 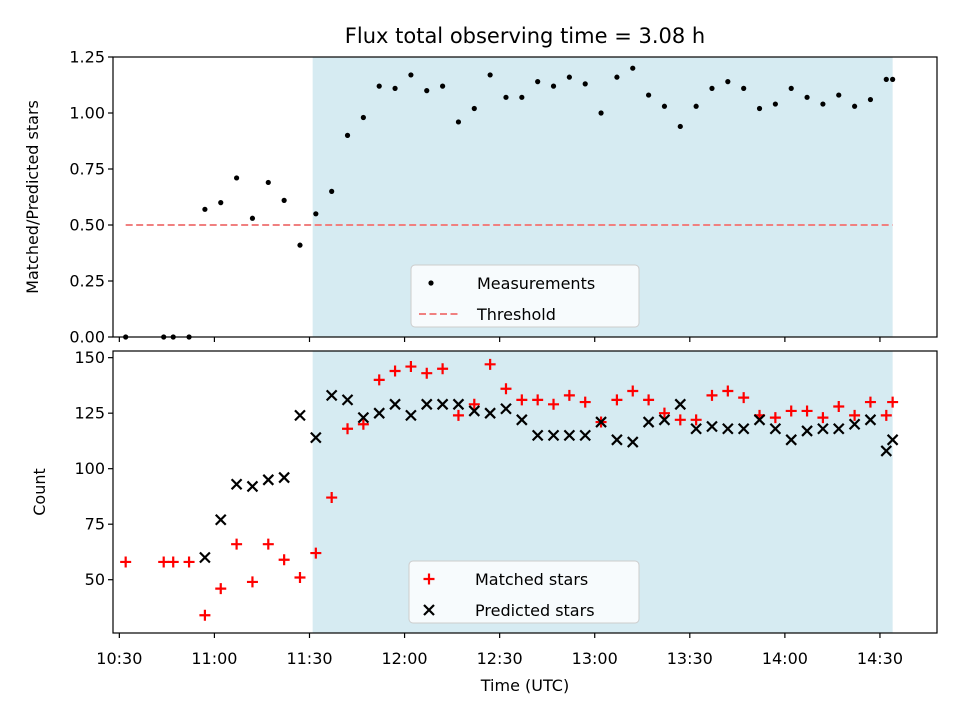 What do you see at coordinates (690, 658) in the screenshot?
I see `x-tick-label: 13:30` at bounding box center [690, 658].